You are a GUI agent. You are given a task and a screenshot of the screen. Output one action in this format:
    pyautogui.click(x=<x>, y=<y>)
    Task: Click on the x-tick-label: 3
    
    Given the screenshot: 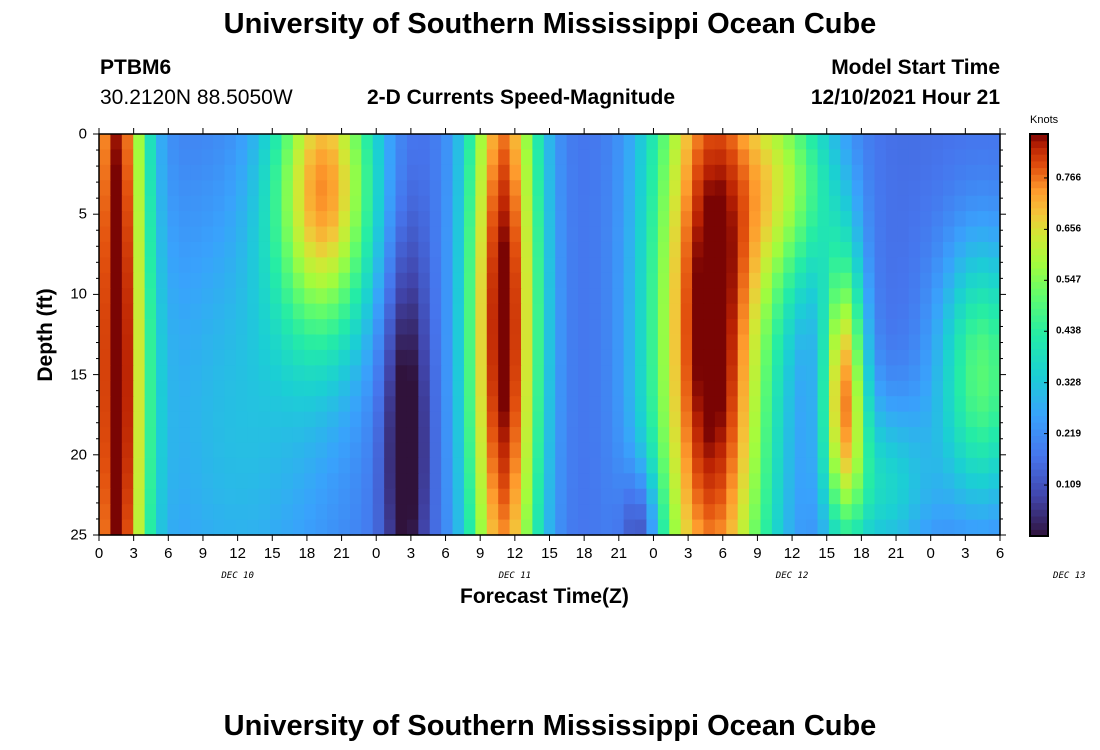 What is the action you would take?
    pyautogui.click(x=411, y=553)
    